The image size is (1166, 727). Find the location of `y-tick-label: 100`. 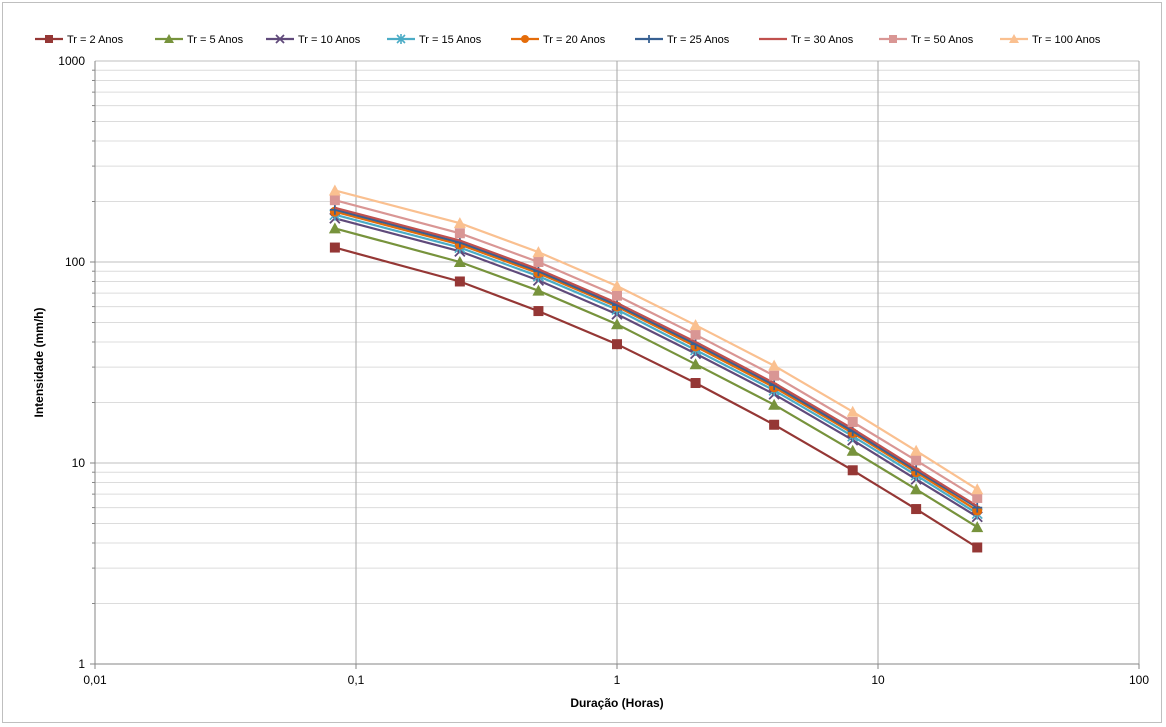

y-tick-label: 100 is located at coordinates (75, 262).